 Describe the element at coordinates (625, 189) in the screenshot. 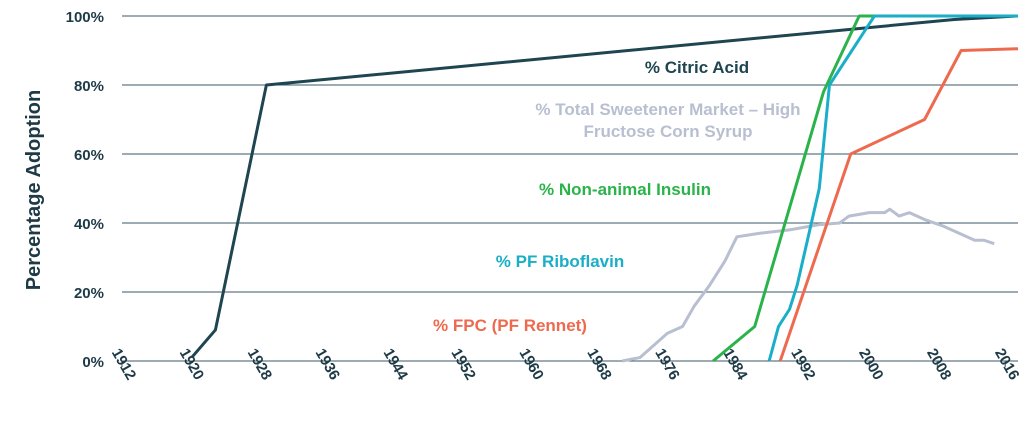

I see `series-label: % Non-animal Insulin` at that location.